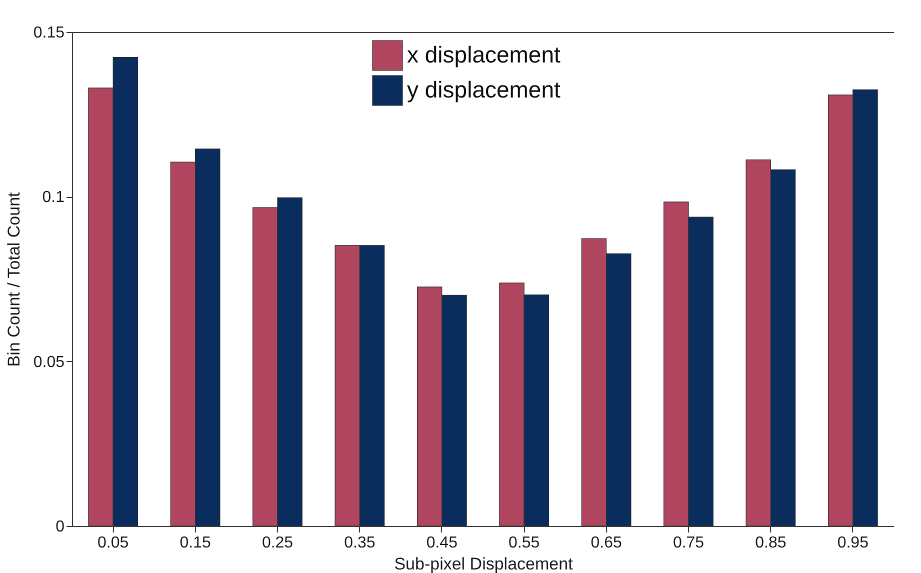  Describe the element at coordinates (14, 279) in the screenshot. I see `y-axis-title: Bin Count / Total Count` at that location.